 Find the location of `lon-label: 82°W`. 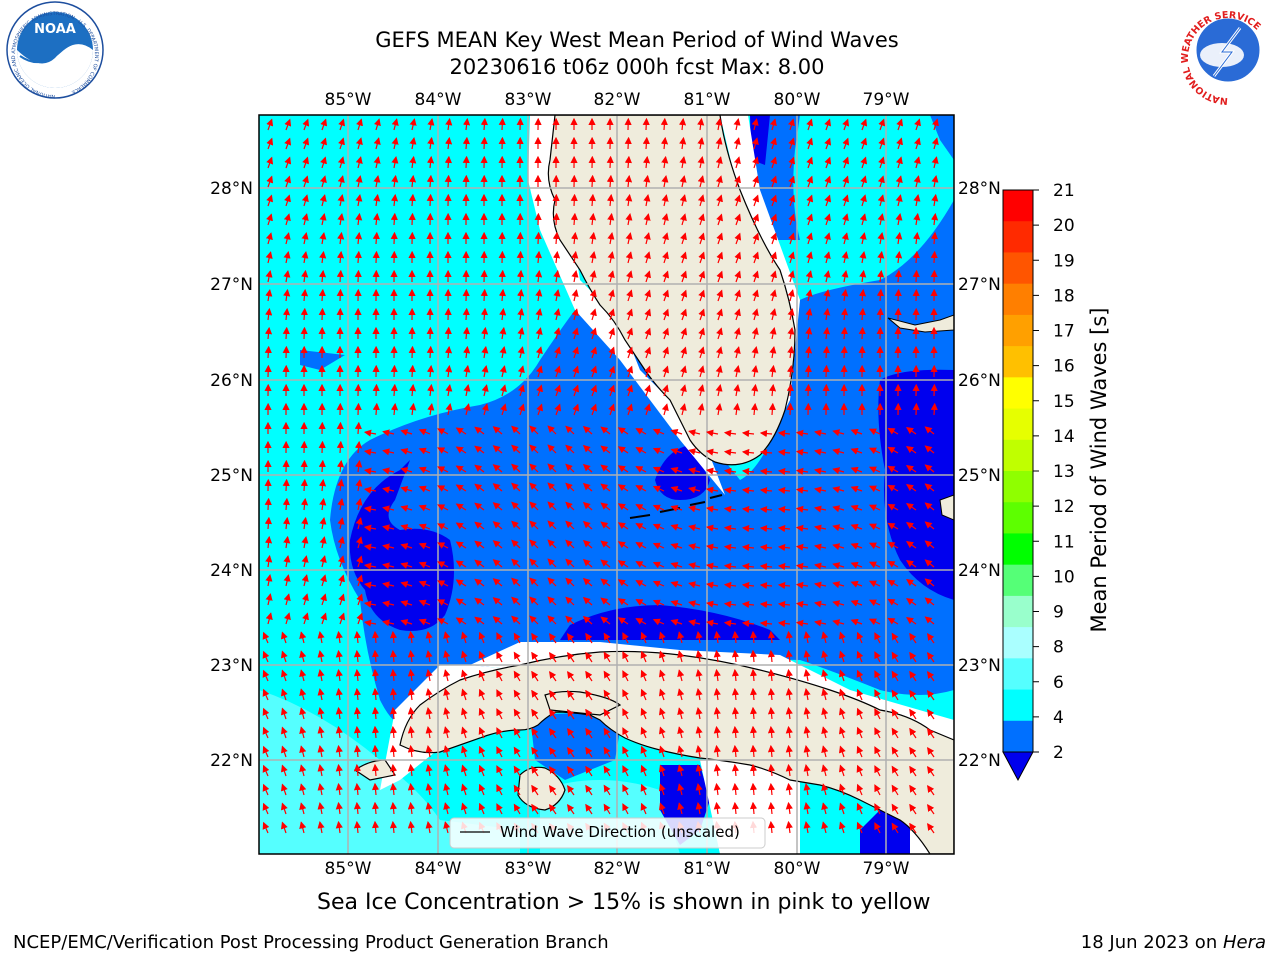

lon-label: 82°W is located at coordinates (617, 100).